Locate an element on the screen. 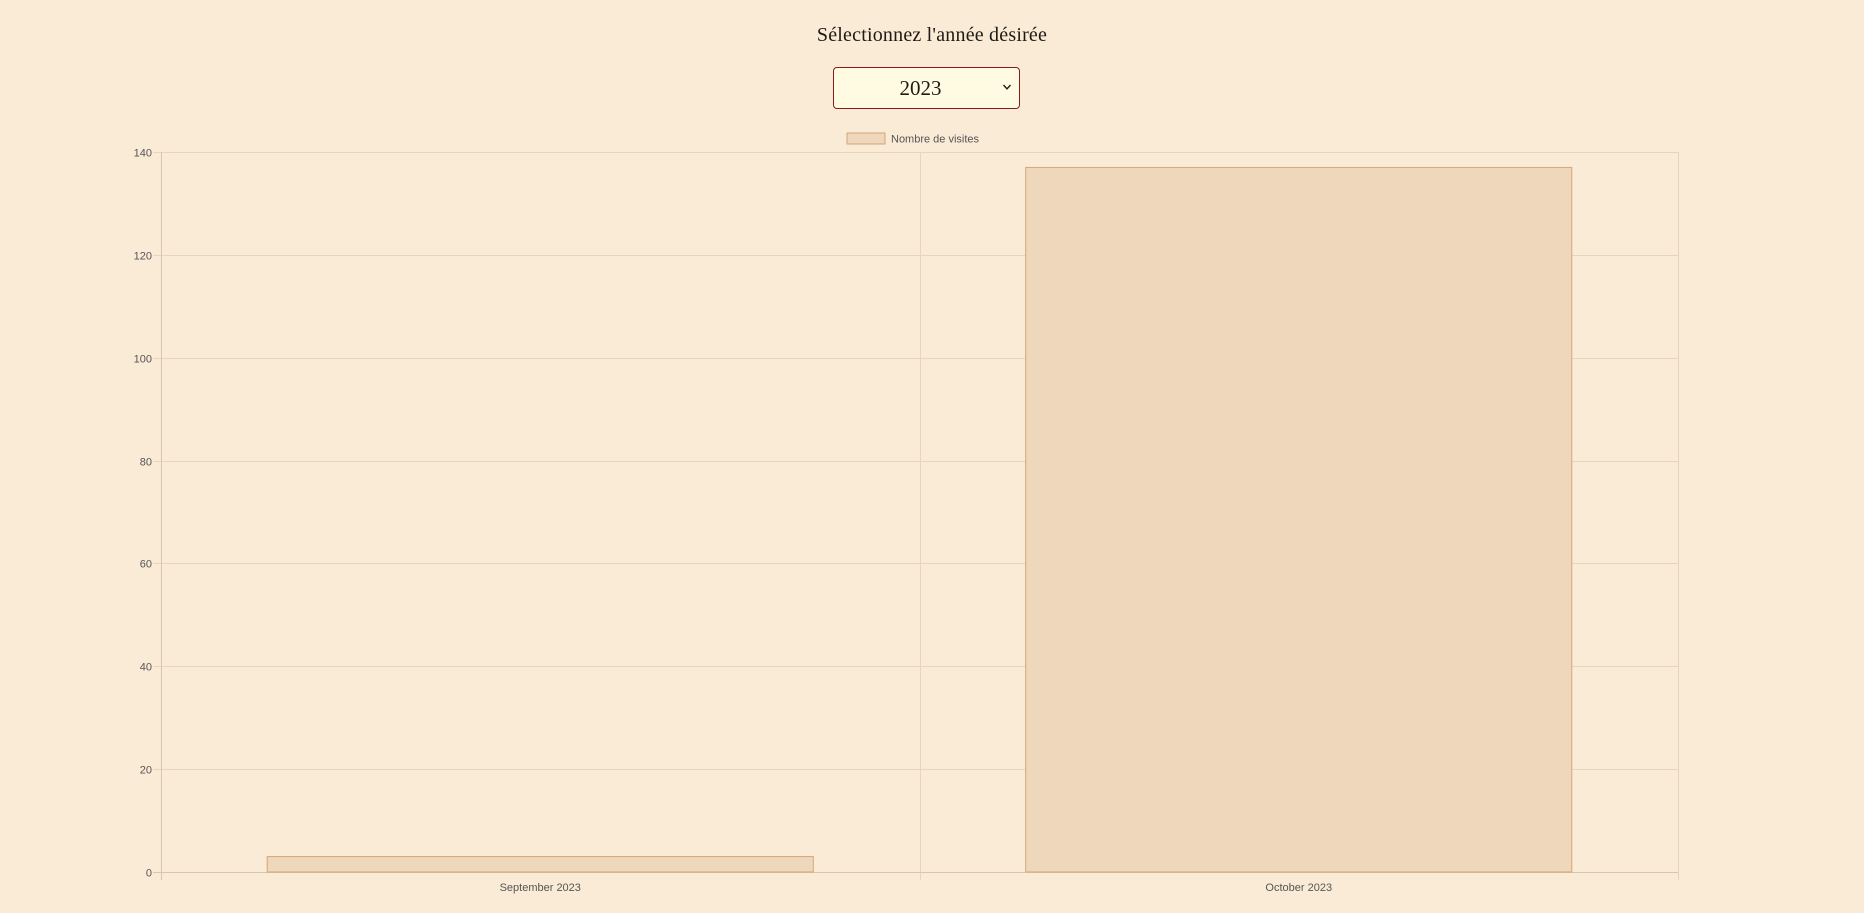 The height and width of the screenshot is (913, 1864). y-tick-label: 20 is located at coordinates (146, 771).